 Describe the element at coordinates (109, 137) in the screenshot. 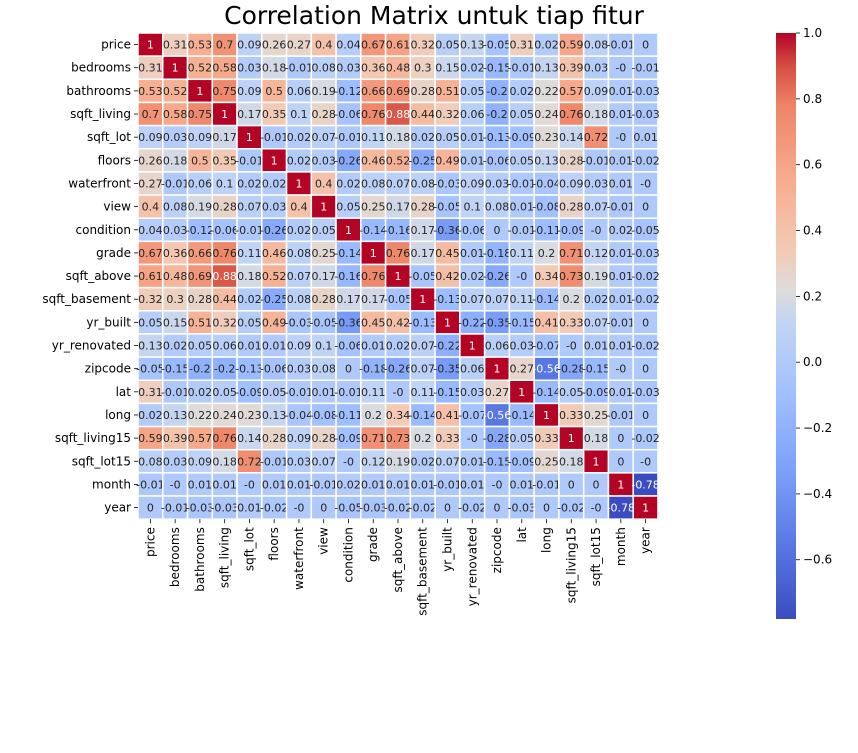

I see `y-tick-label: sqft_lot` at that location.